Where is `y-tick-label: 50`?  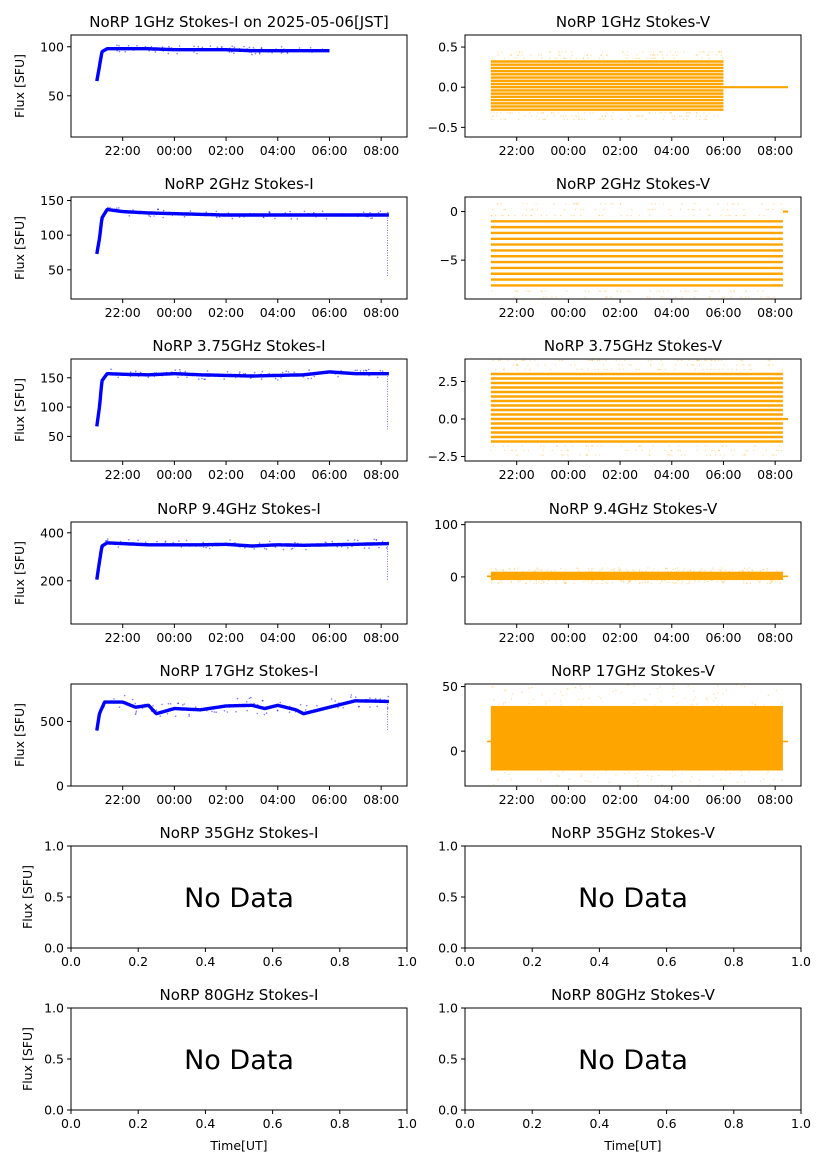 y-tick-label: 50 is located at coordinates (56, 269).